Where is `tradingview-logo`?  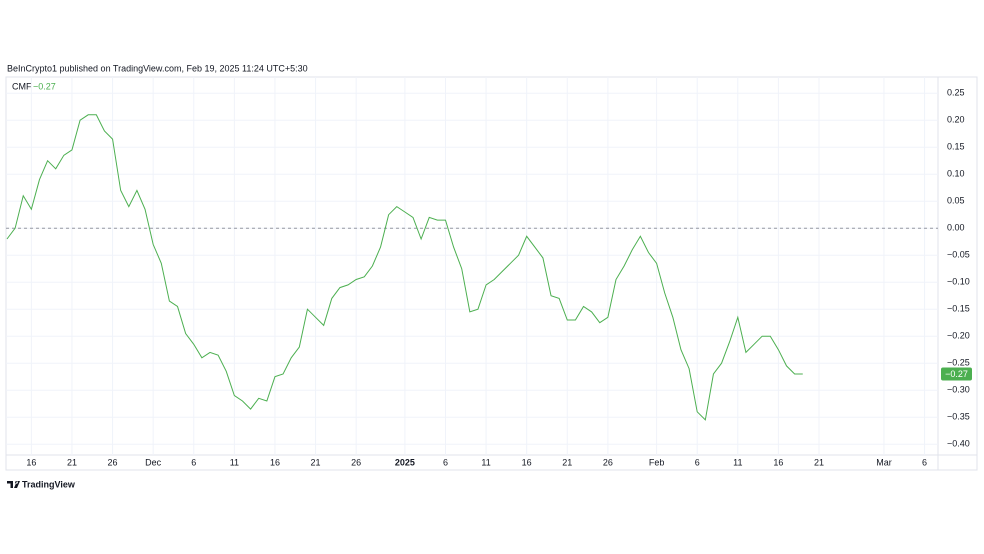
tradingview-logo is located at coordinates (13, 484).